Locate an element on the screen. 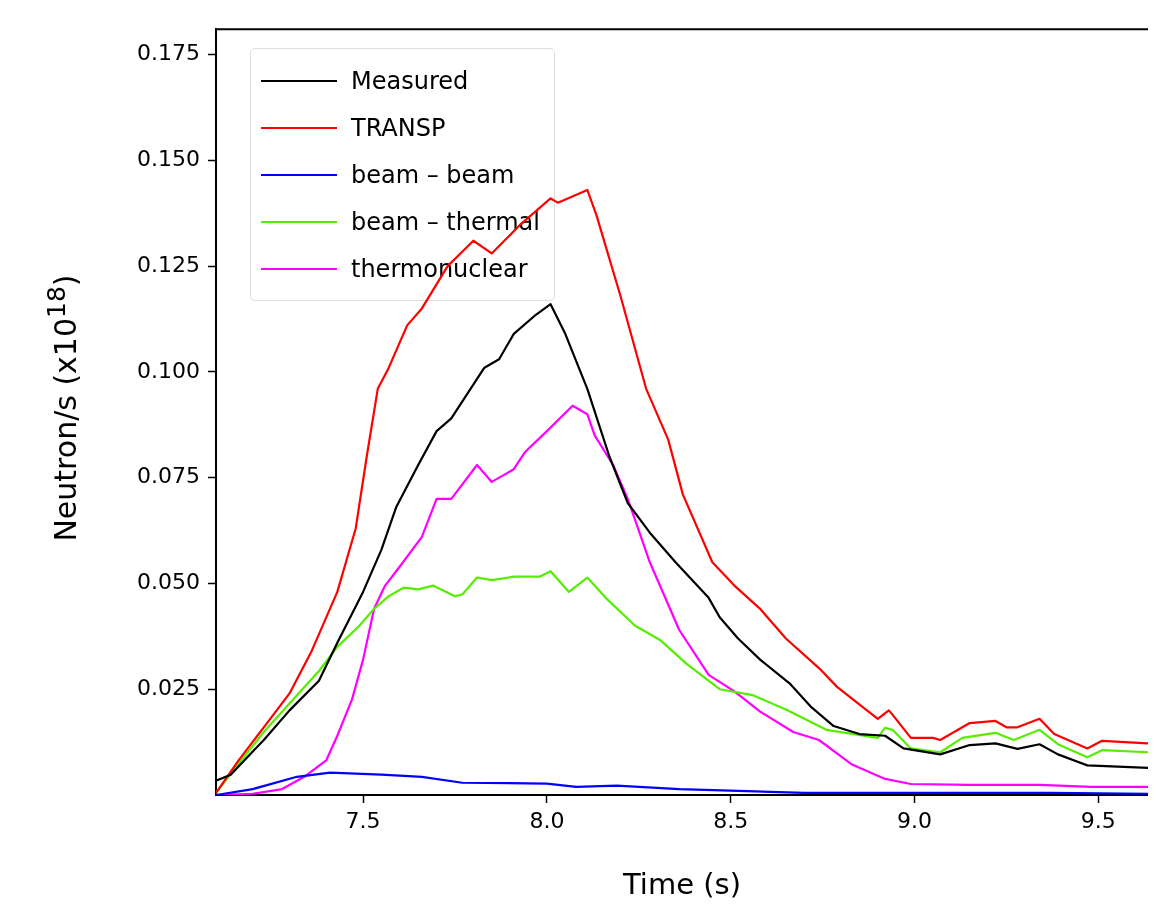 The height and width of the screenshot is (918, 1156). y-tick-label: 0.075 is located at coordinates (168, 476).